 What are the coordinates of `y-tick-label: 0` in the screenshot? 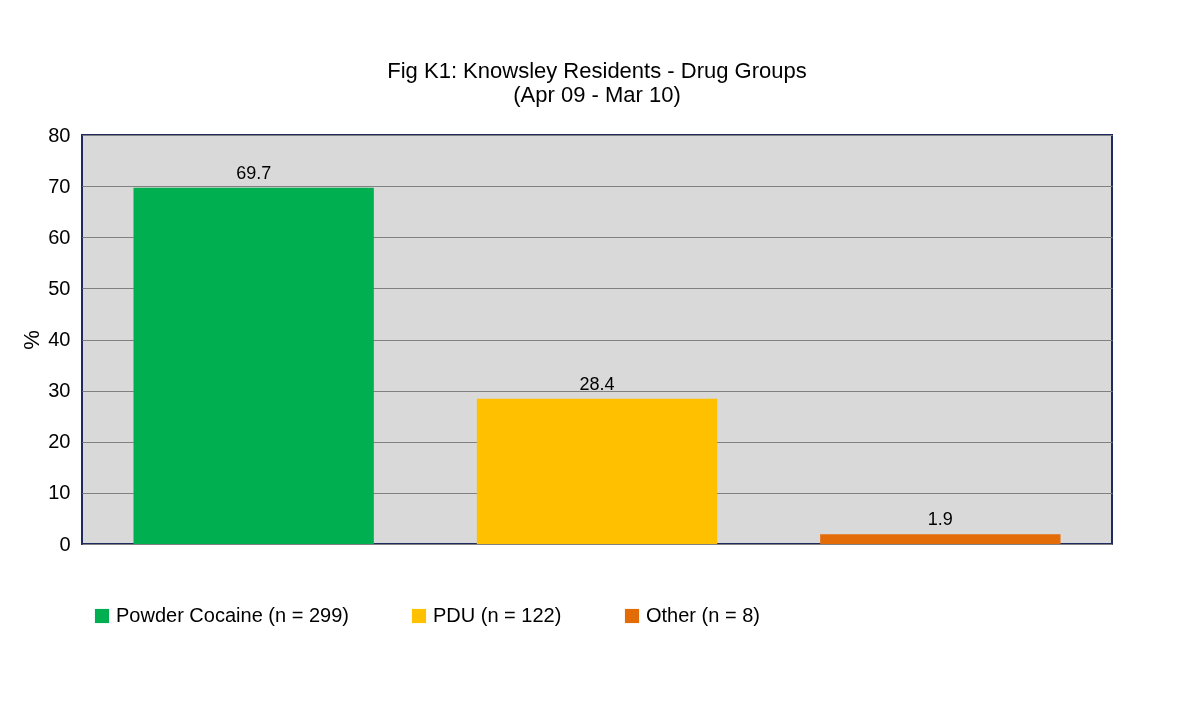 It's located at (65, 543).